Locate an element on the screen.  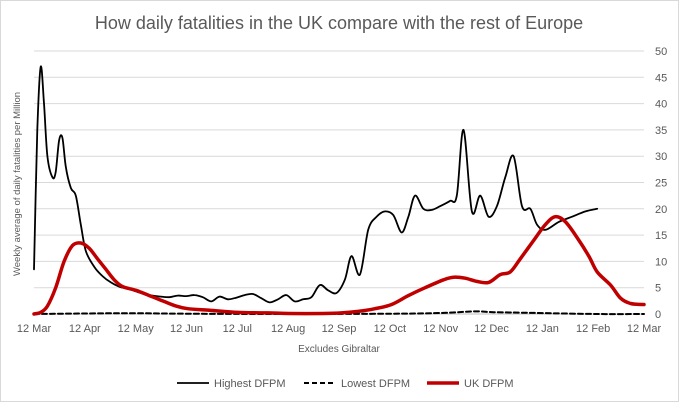
y-tick-label: 15 is located at coordinates (661, 236).